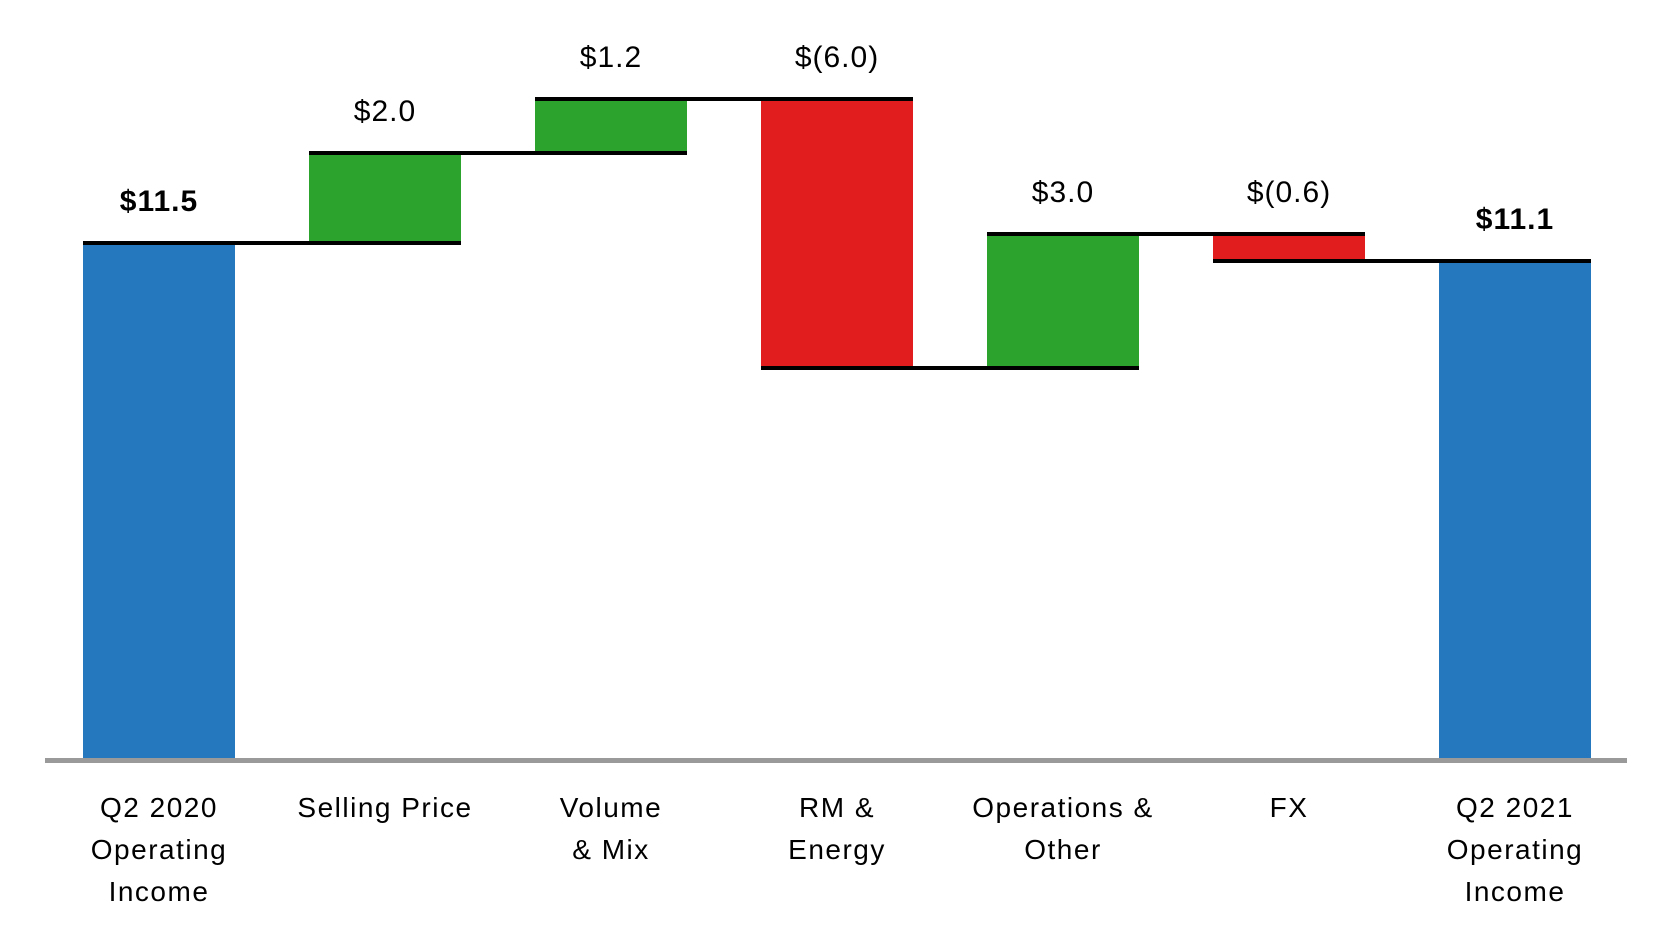  I want to click on category-label-line: Q2 2021, so click(1515, 807).